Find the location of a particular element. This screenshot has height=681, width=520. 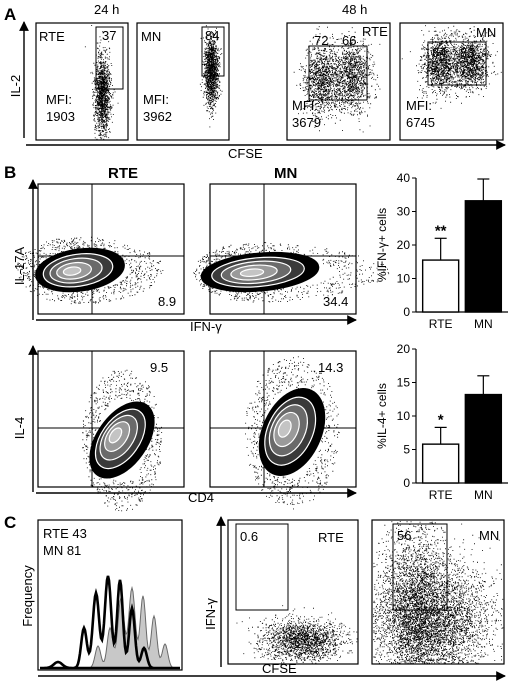

plot-b-mn-bottom-frame is located at coordinates (283, 419).